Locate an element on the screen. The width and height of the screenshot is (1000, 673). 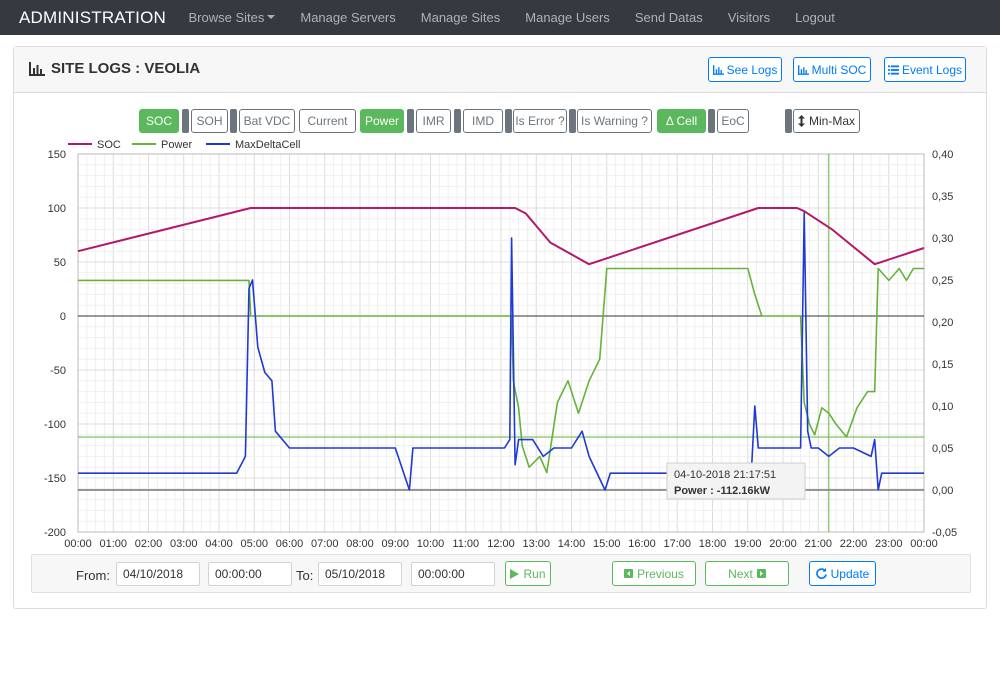
x-tick-label: 21:00 is located at coordinates (818, 542).